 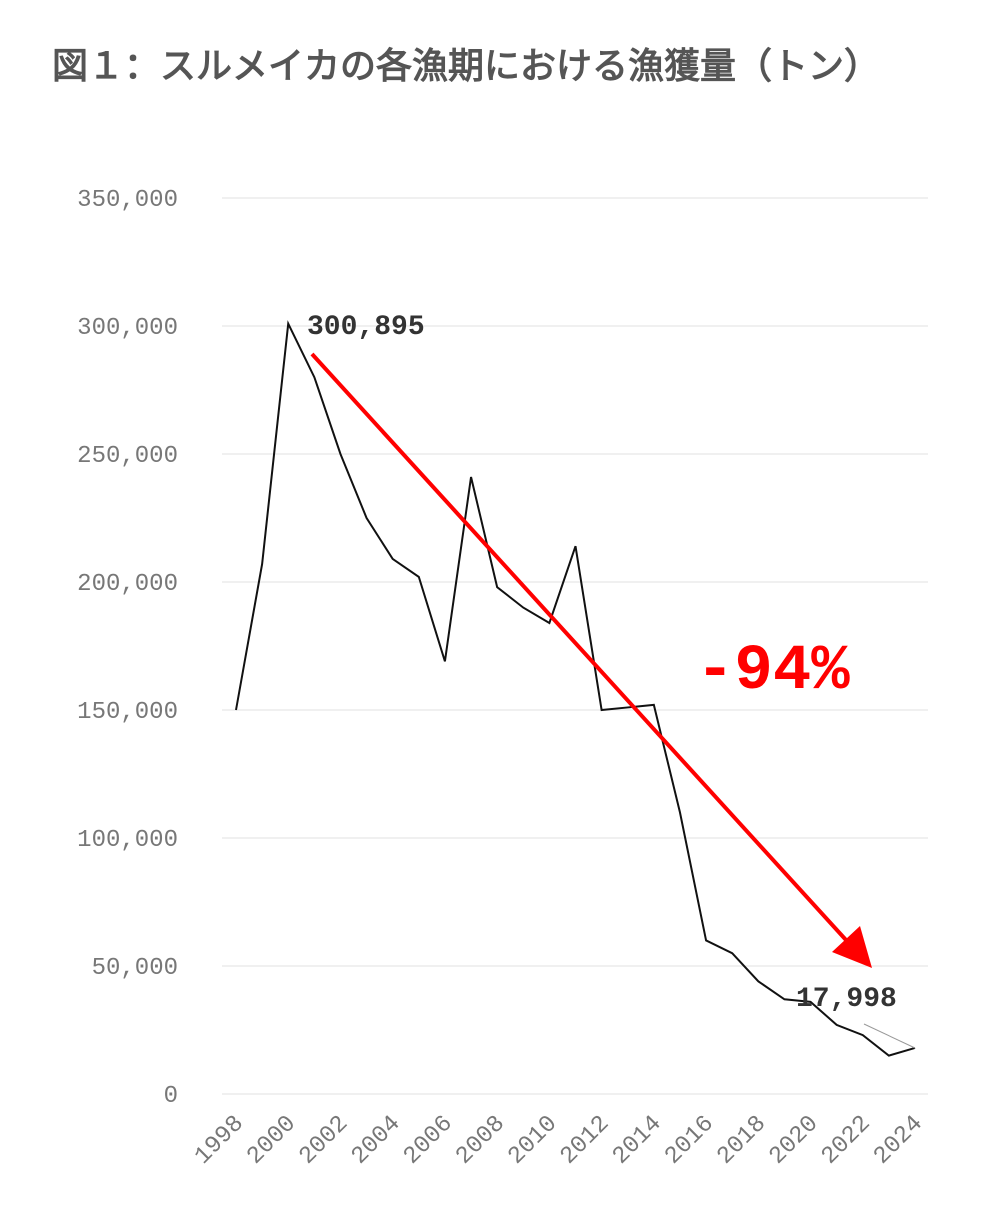 What do you see at coordinates (324, 1141) in the screenshot?
I see `x-tick-label: 2002` at bounding box center [324, 1141].